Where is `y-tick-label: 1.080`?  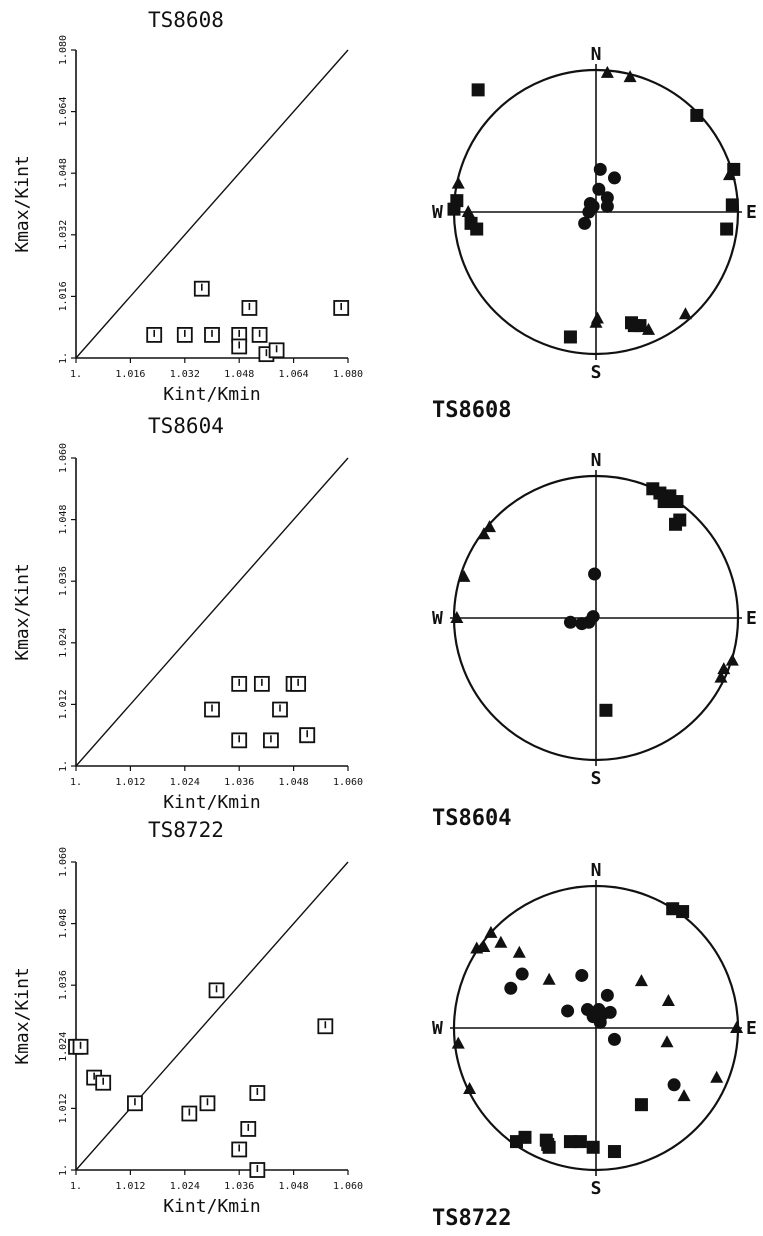 y-tick-label: 1.080 is located at coordinates (63, 50).